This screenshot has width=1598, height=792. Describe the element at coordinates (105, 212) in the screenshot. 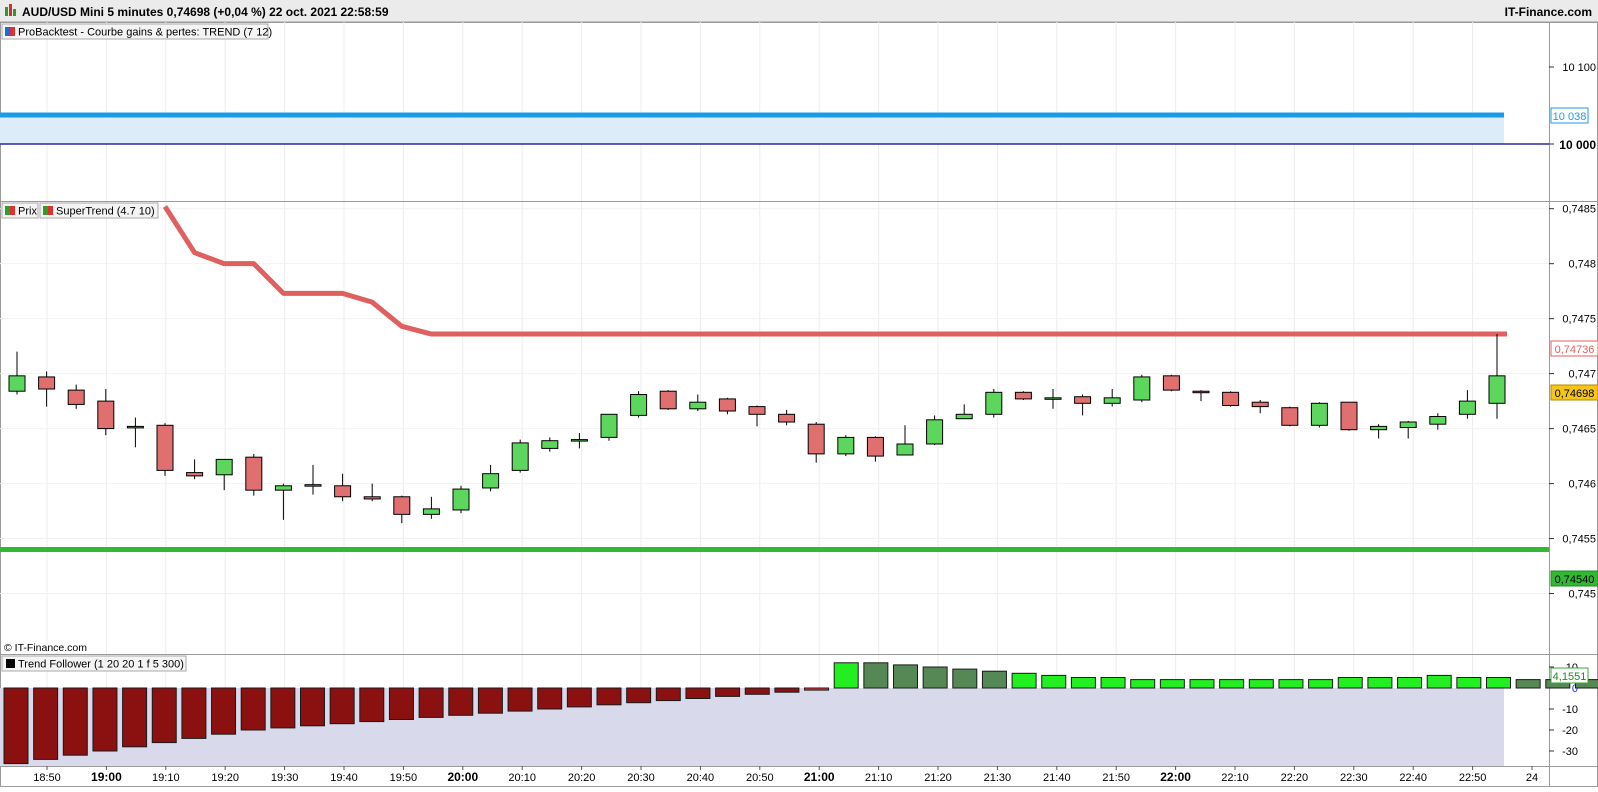

I see `supertrend-legend-label: SuperTrend (4.7 10)` at that location.